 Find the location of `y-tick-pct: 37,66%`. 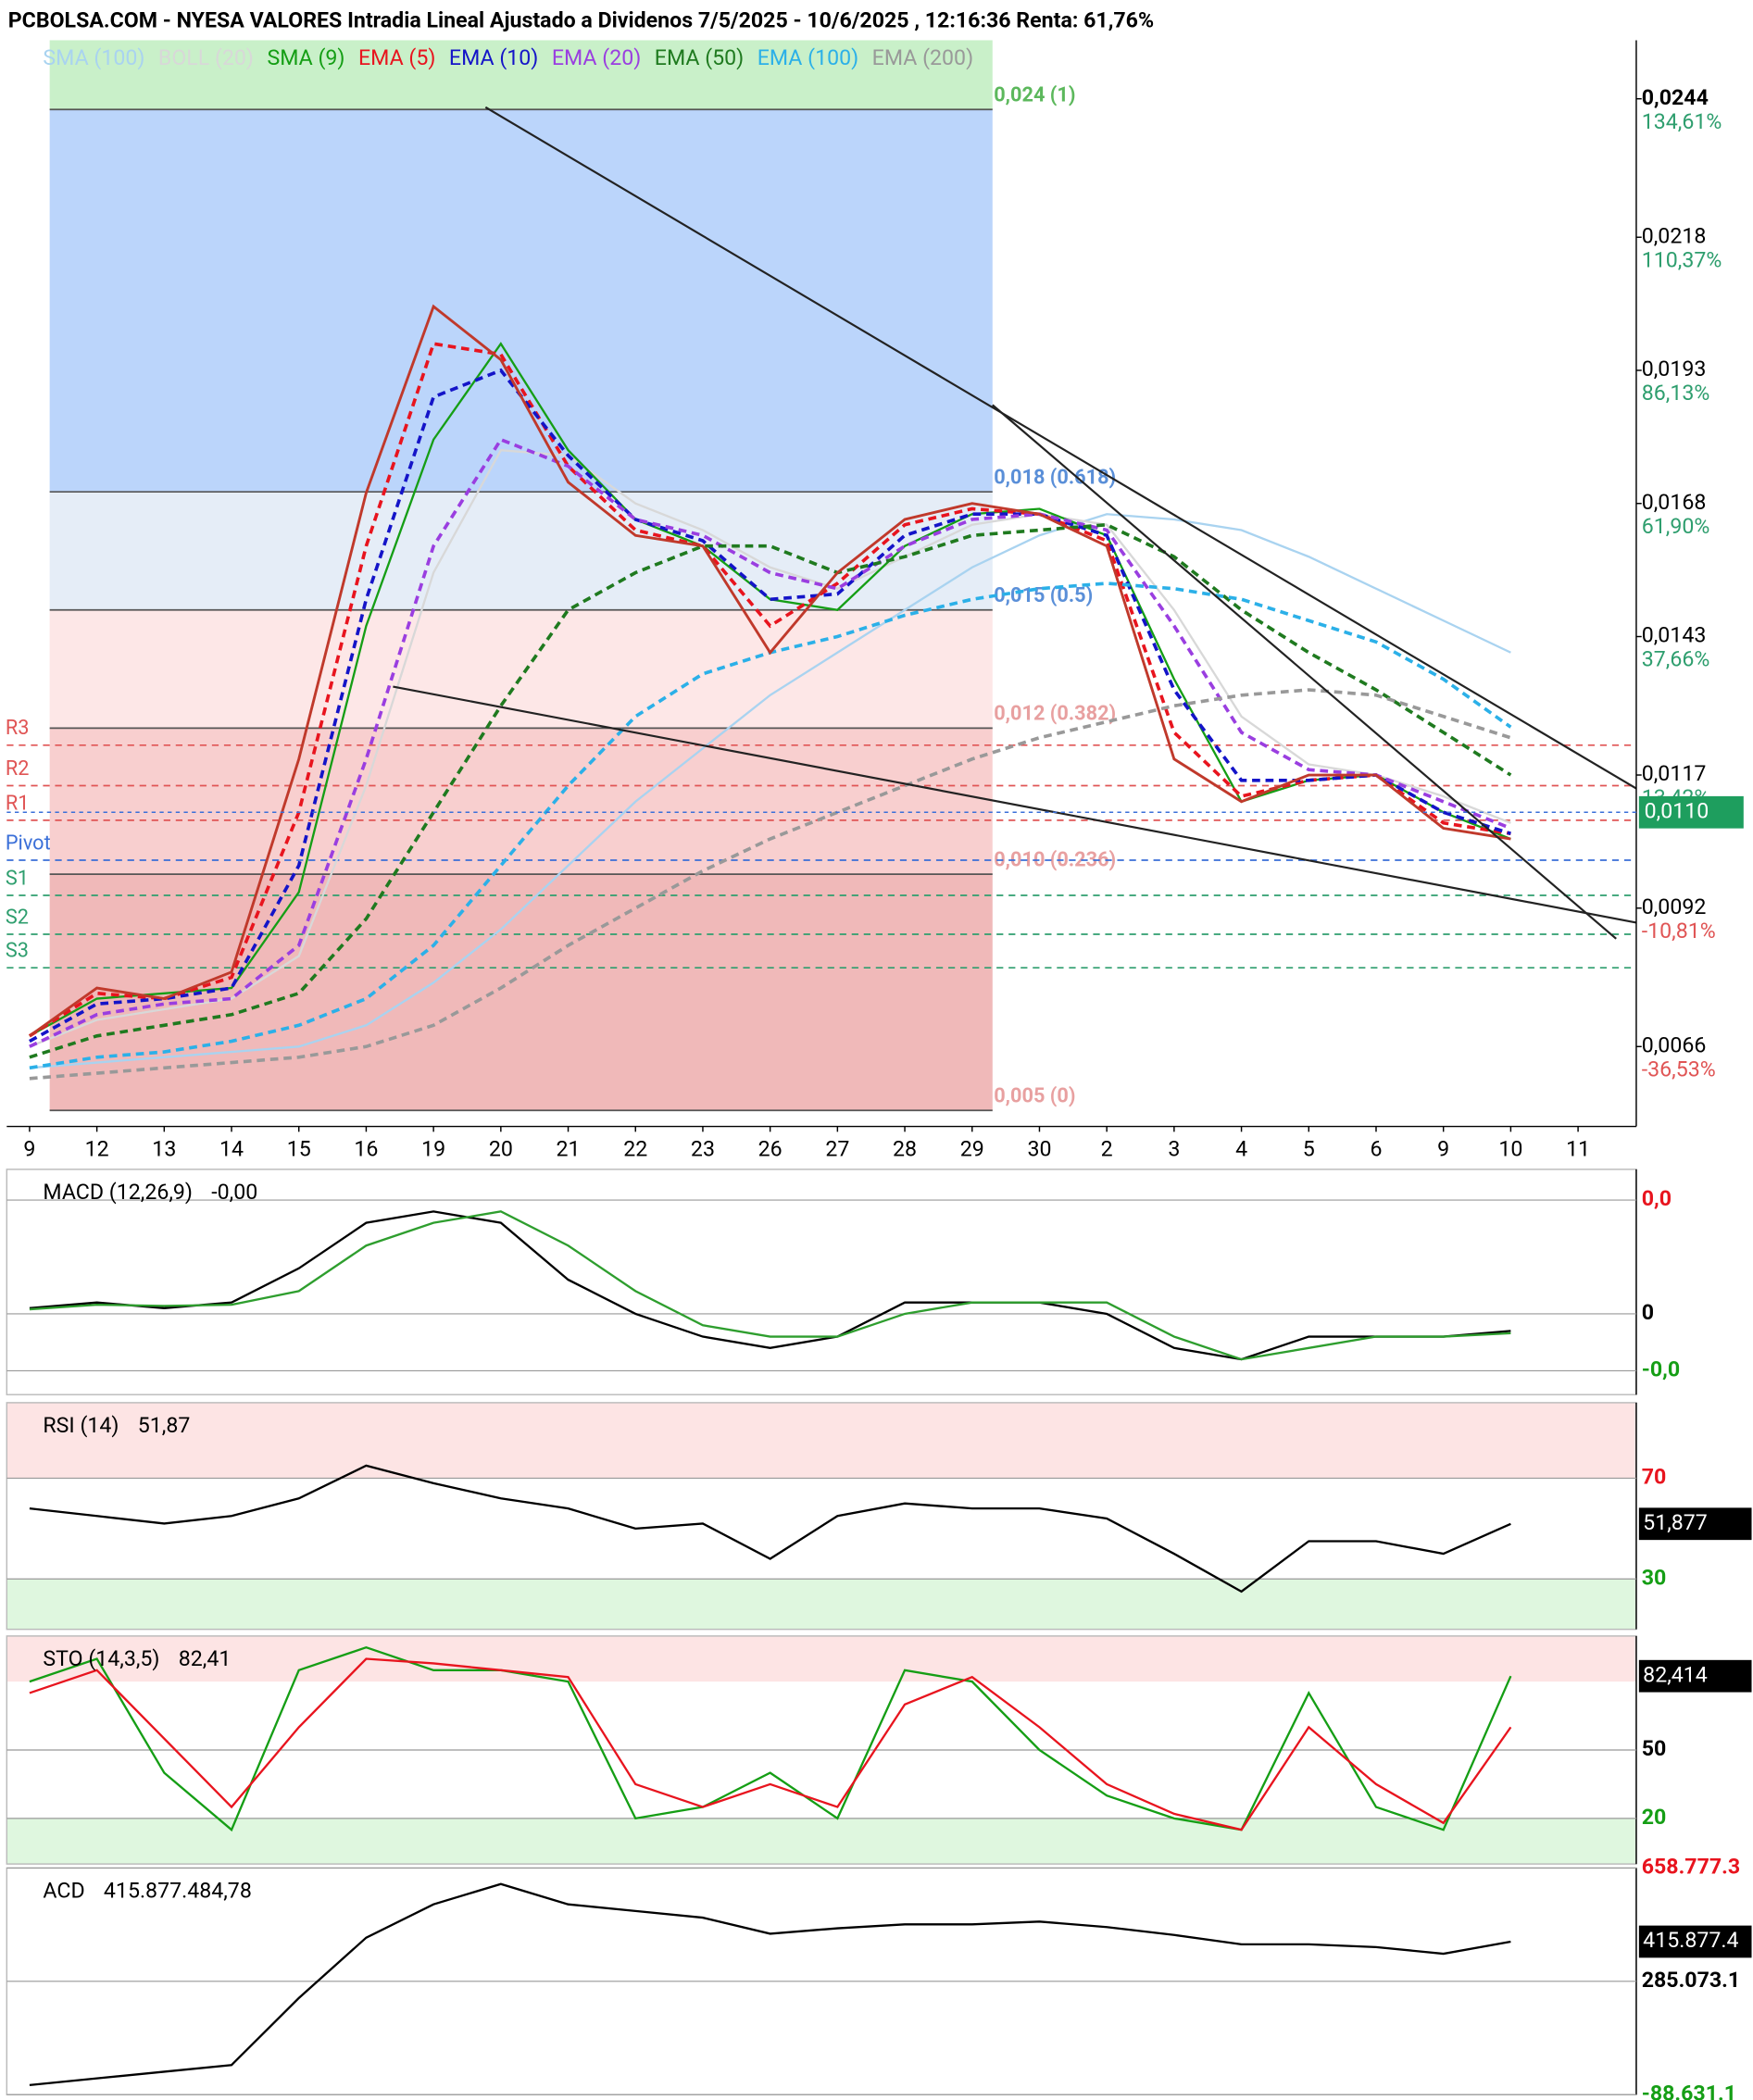

y-tick-pct: 37,66% is located at coordinates (1676, 659).